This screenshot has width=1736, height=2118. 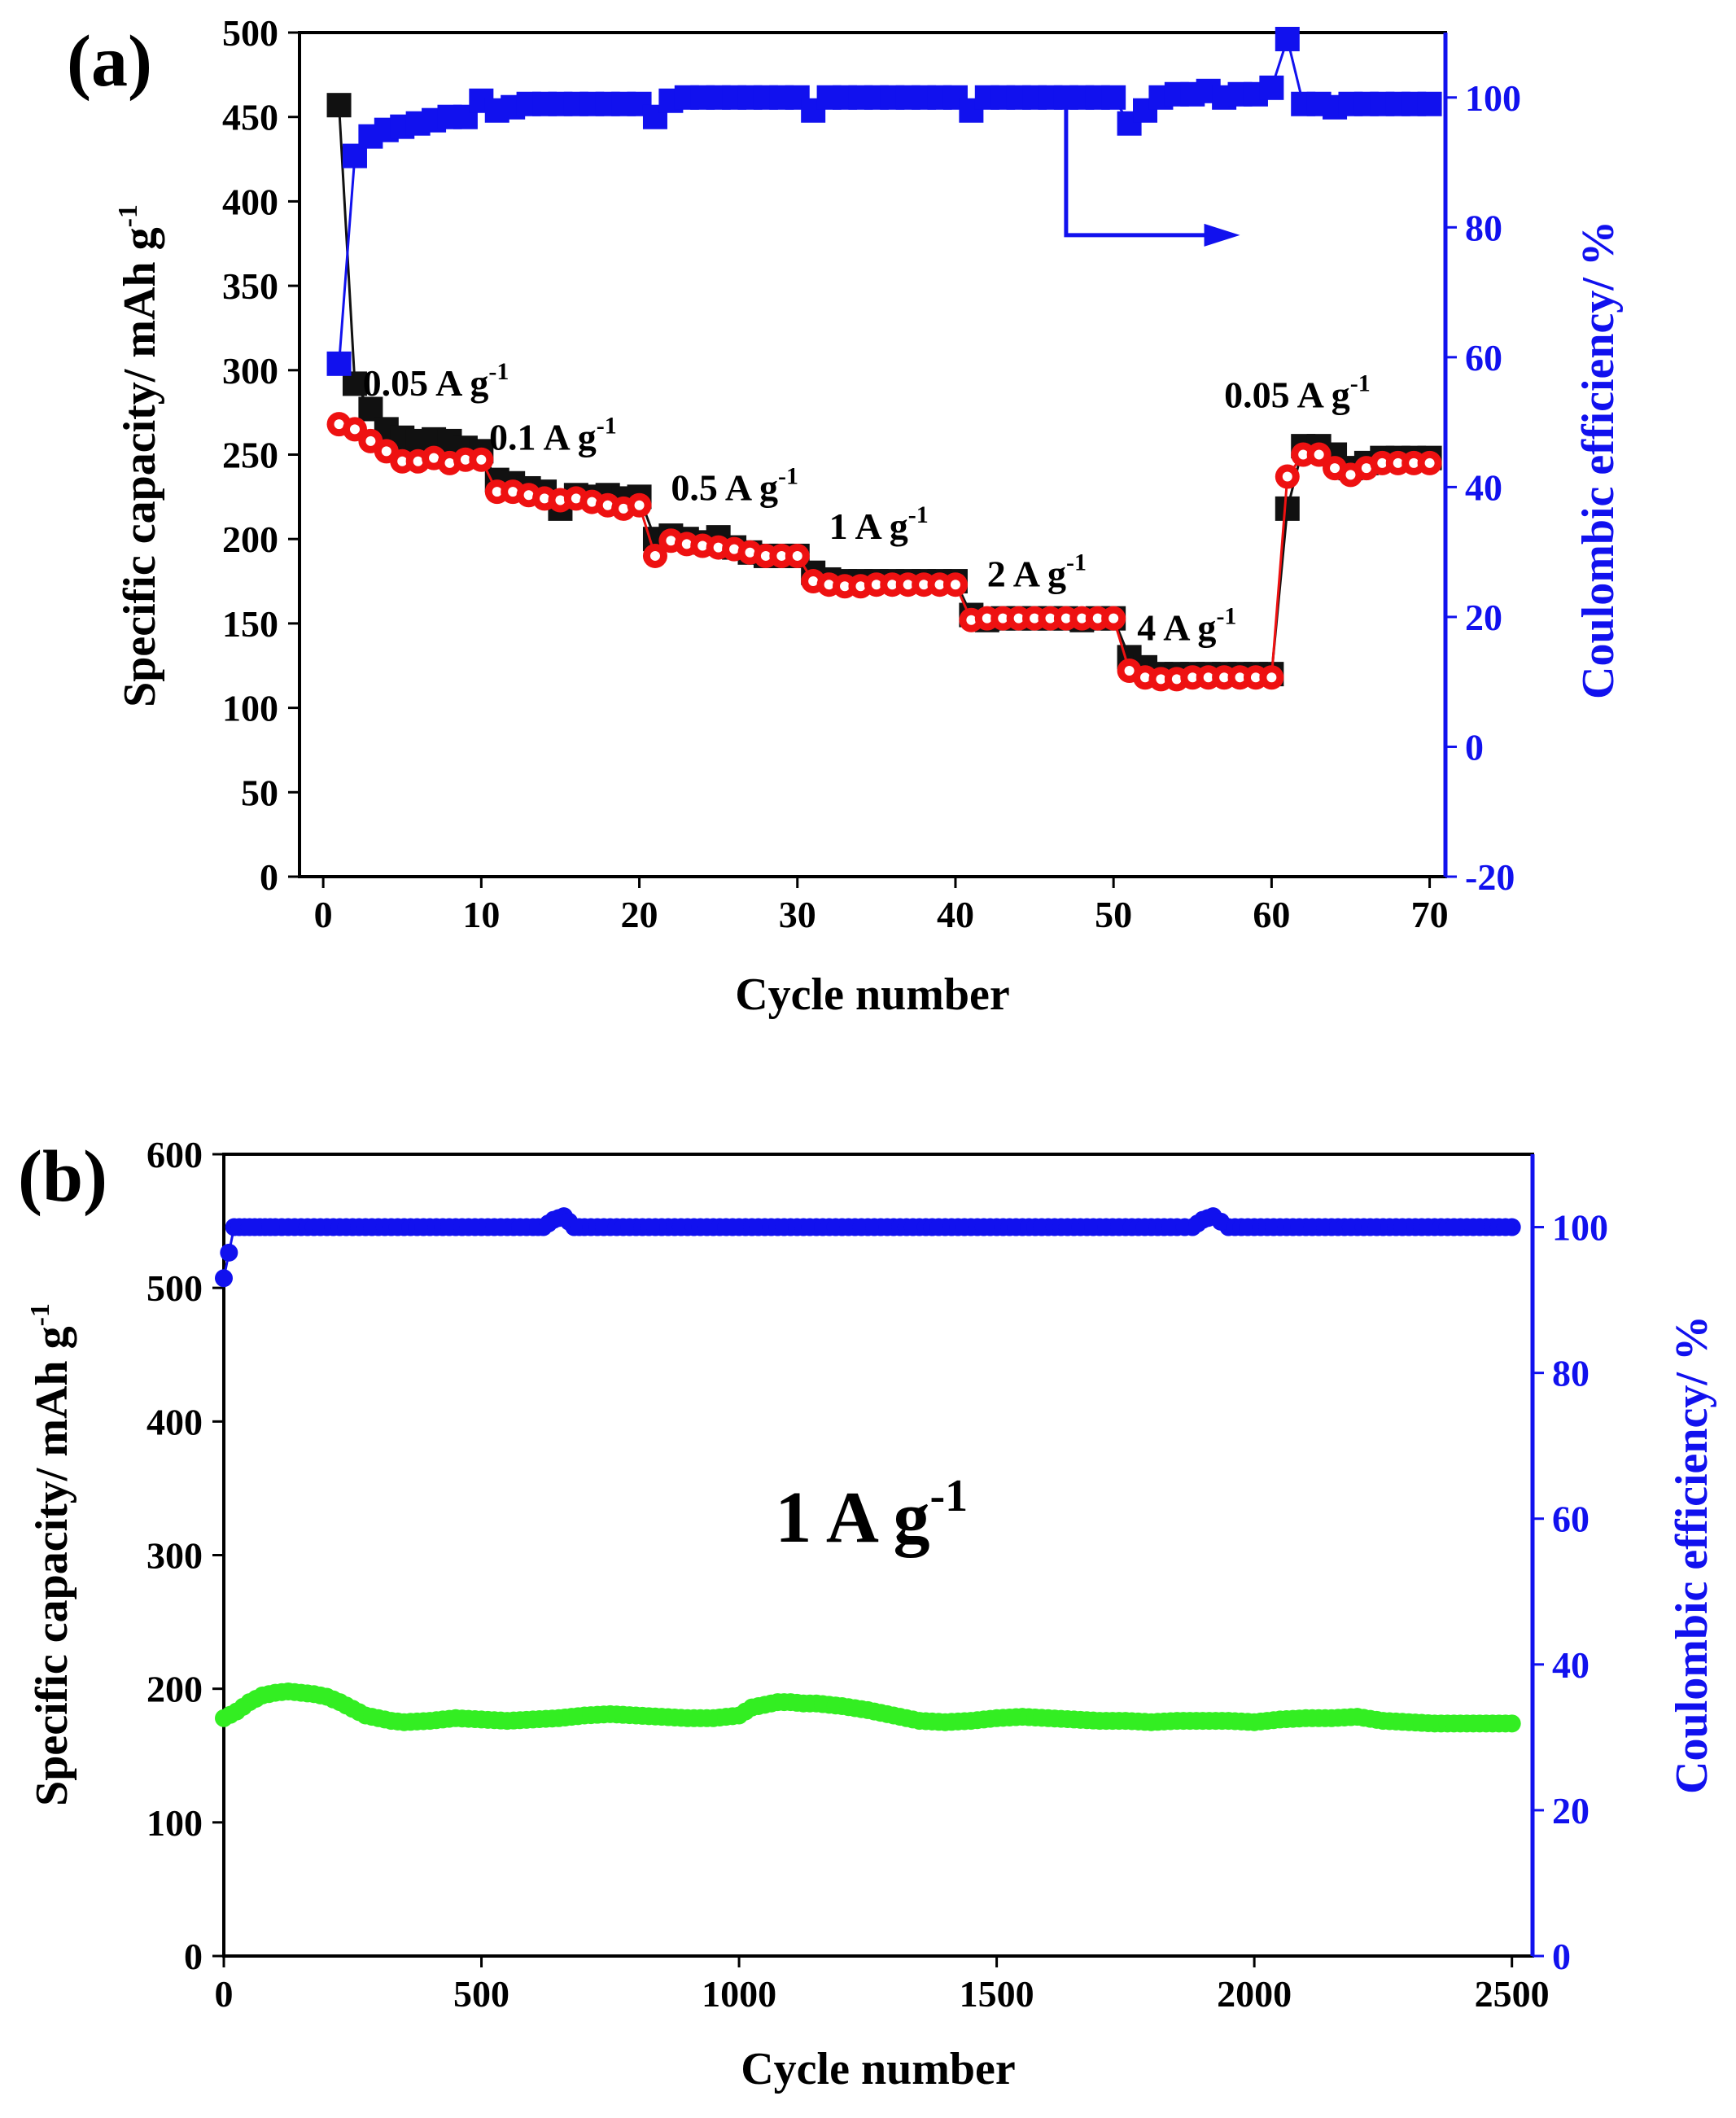 I want to click on y2-ticks-b: 0 20 40 60 80 100, so click(x=1570, y=1592).